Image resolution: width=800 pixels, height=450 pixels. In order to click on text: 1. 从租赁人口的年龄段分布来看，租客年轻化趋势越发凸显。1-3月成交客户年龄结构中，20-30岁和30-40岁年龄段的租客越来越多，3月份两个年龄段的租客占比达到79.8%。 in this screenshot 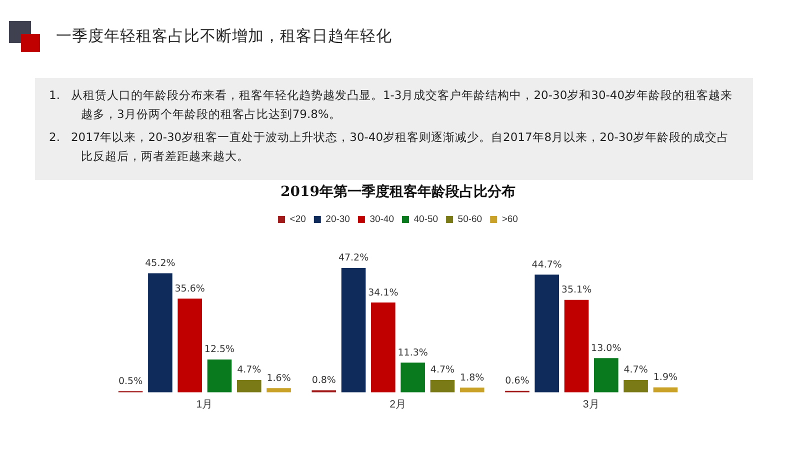, I will do `click(391, 105)`.